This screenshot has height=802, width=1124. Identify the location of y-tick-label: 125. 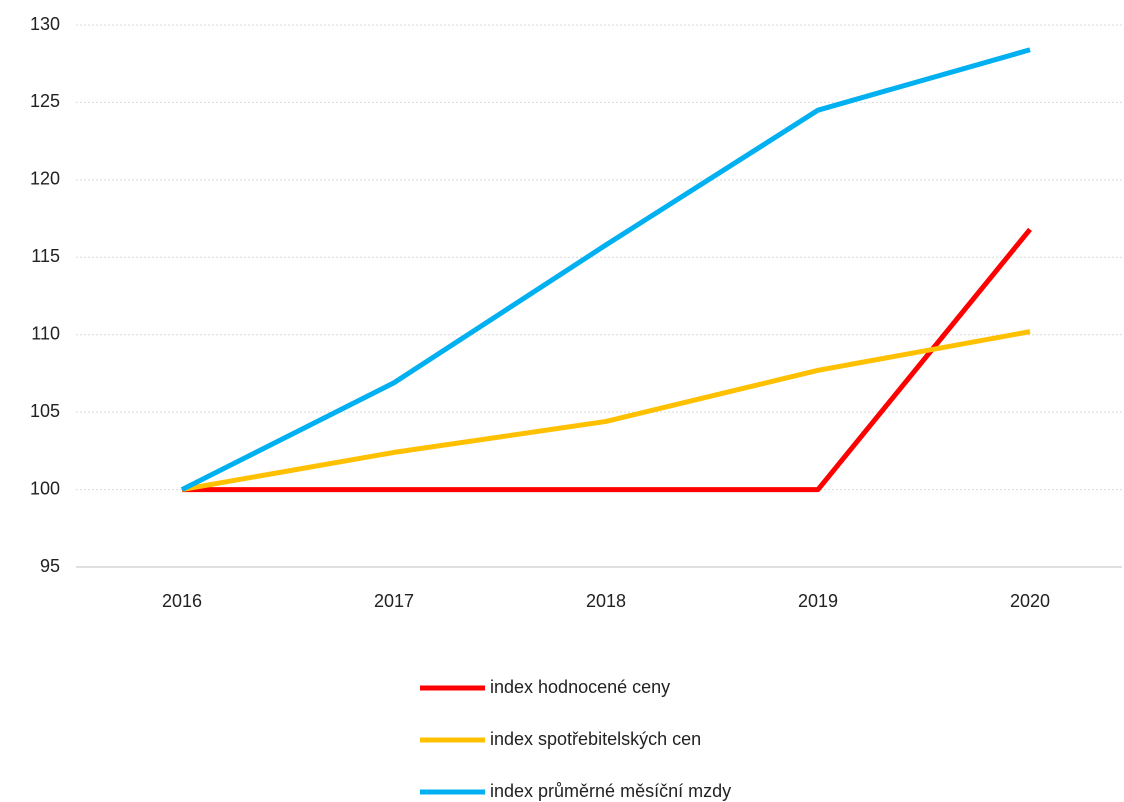
(45, 101).